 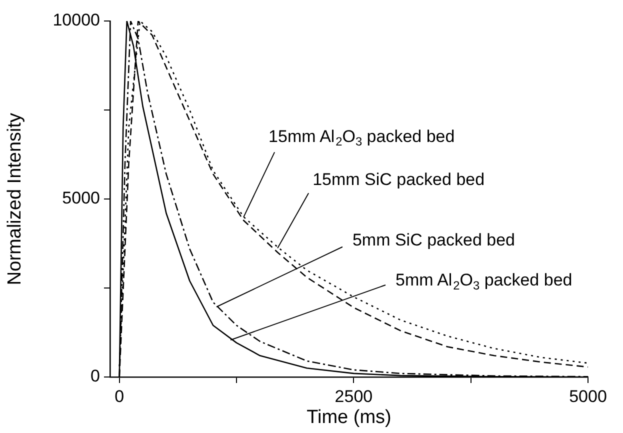 I want to click on annotation: 15mm SiC packed bed, so click(x=398, y=179).